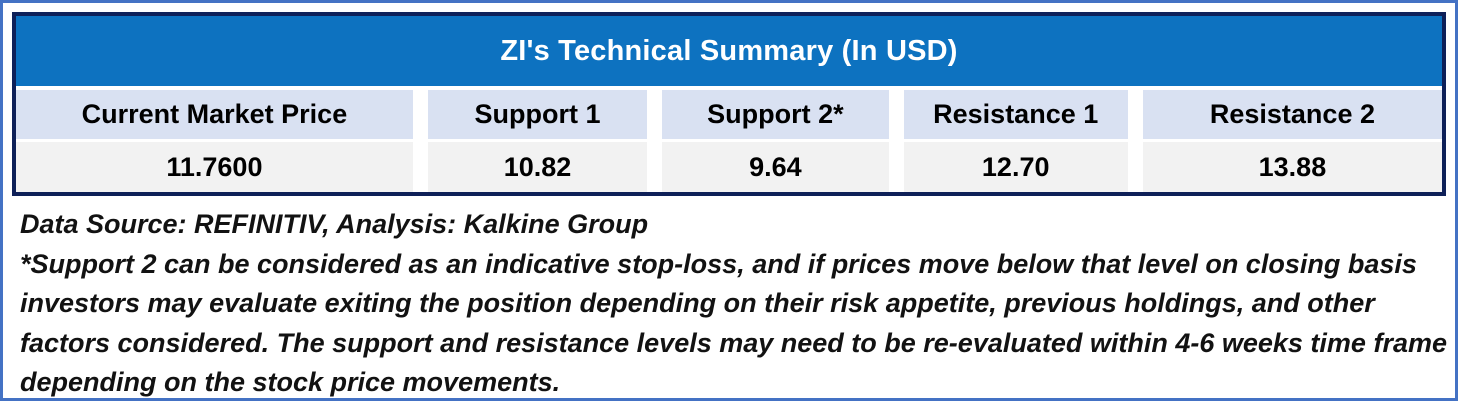  Describe the element at coordinates (537, 114) in the screenshot. I see `column-header-support-1: Support 1` at that location.